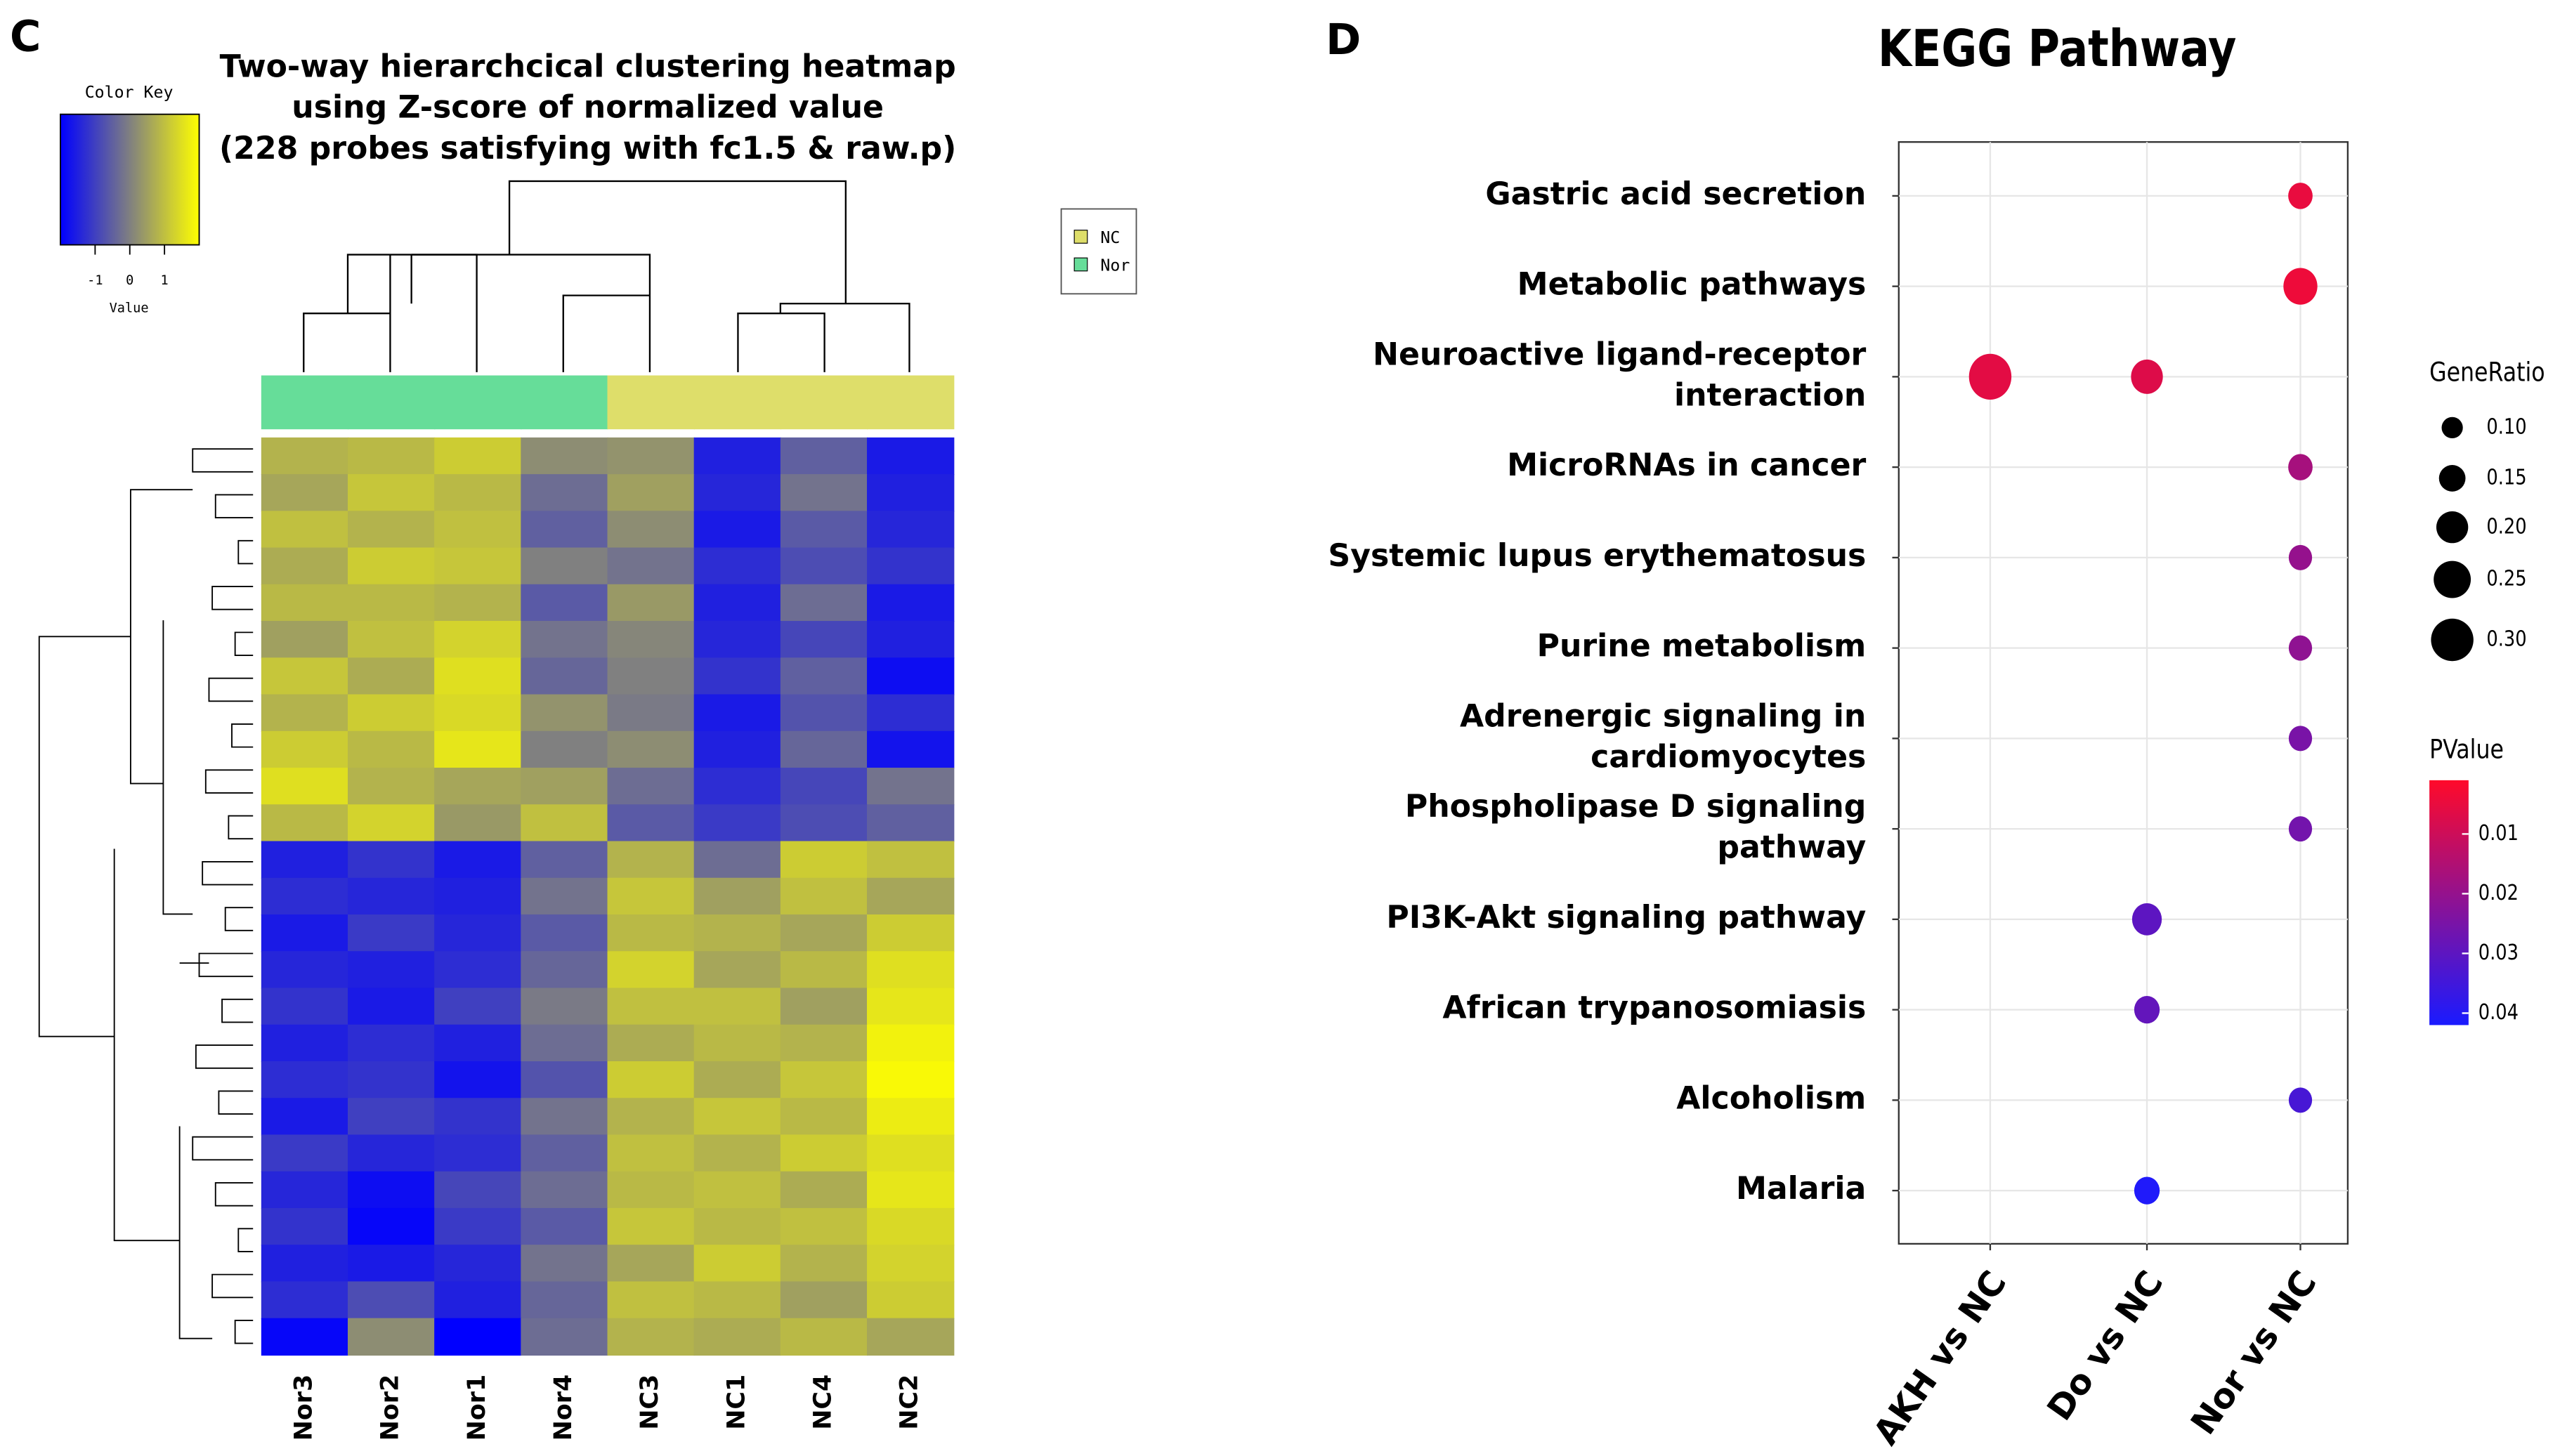  What do you see at coordinates (588, 108) in the screenshot?
I see `chart-title: using Z-score of normalized value` at bounding box center [588, 108].